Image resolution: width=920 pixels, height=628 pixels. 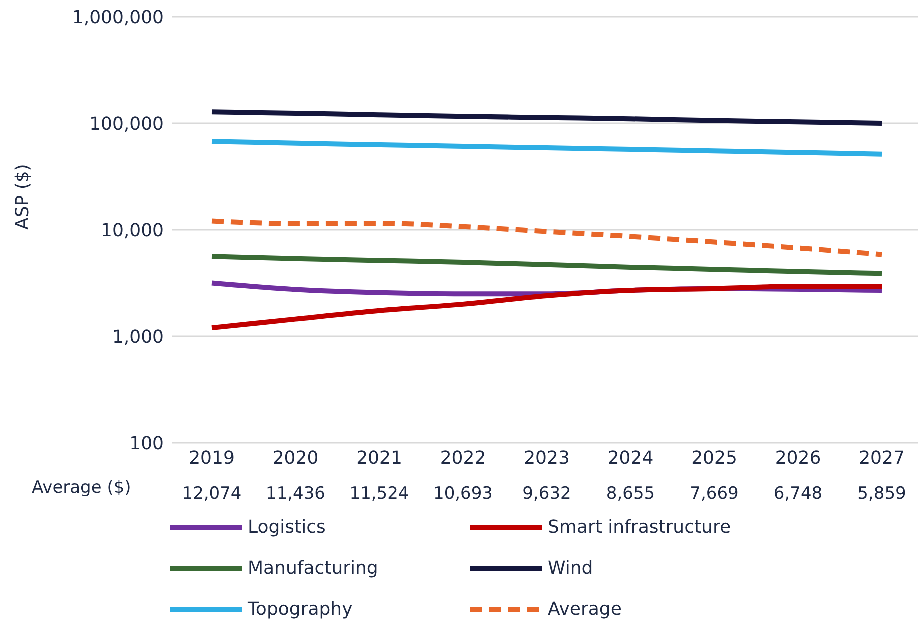 I want to click on x-tick-label: 2021, so click(x=379, y=458).